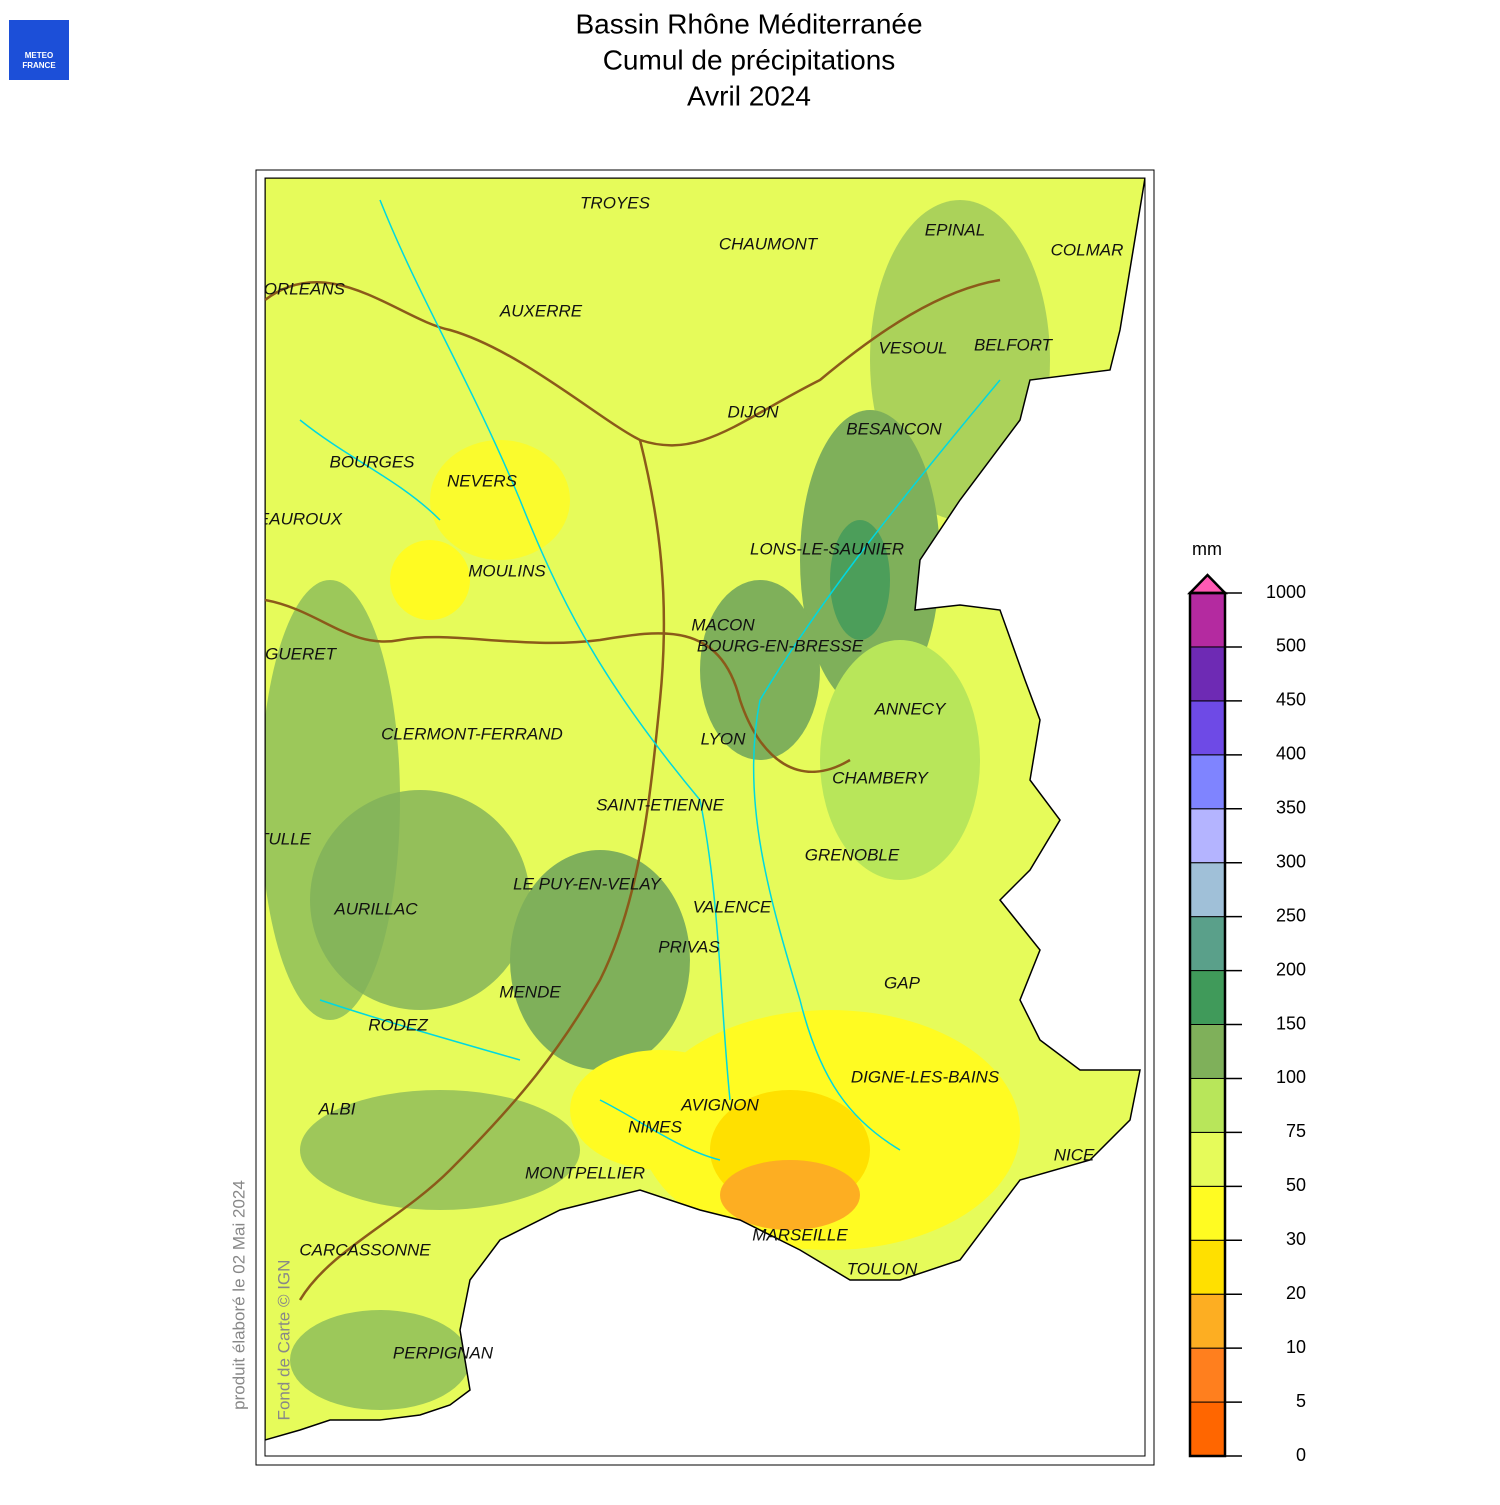 This screenshot has width=1500, height=1505. What do you see at coordinates (660, 804) in the screenshot?
I see `city-label: SAINT-ETIENNE` at bounding box center [660, 804].